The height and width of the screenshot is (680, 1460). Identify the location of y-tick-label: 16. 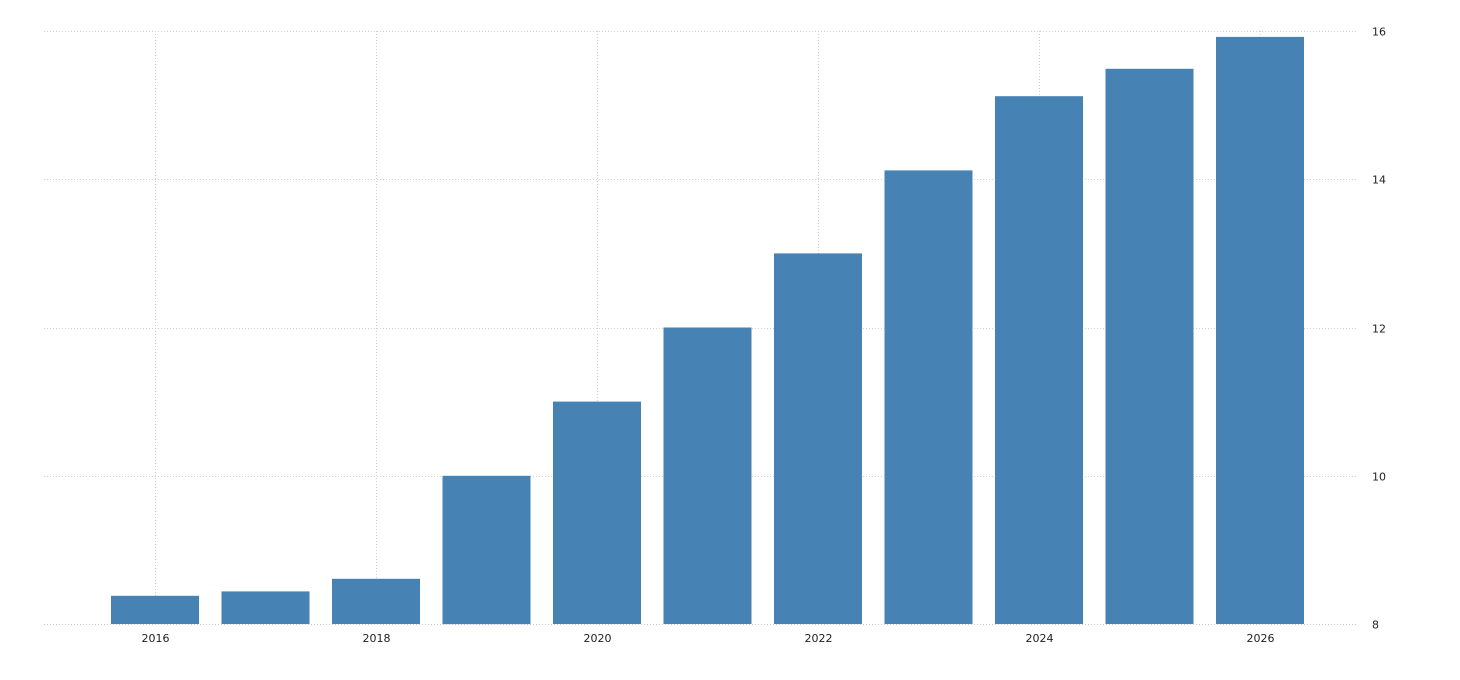
(1379, 32).